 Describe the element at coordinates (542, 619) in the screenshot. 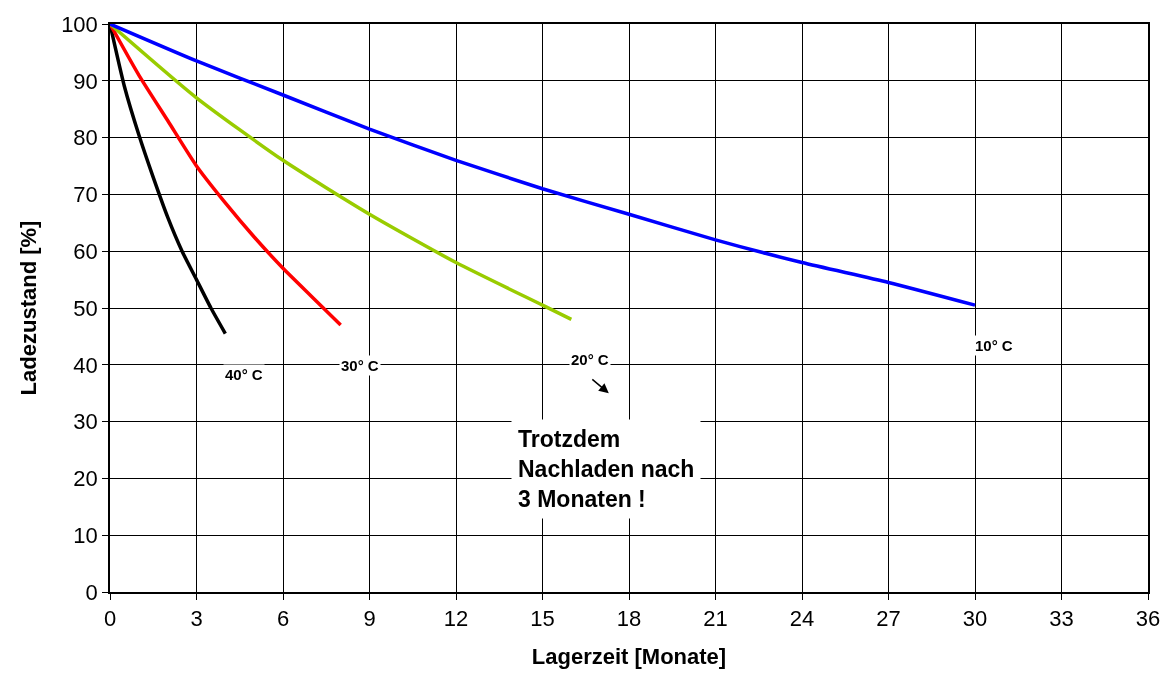

I see `x-tick-label: 15` at that location.